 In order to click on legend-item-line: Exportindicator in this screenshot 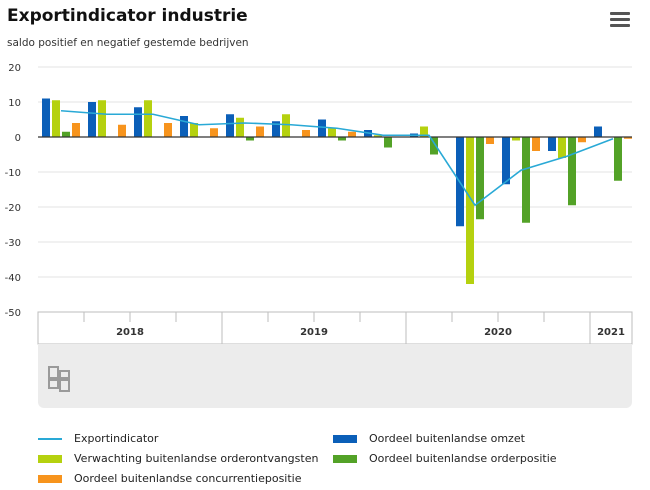, I will do `click(98, 438)`.